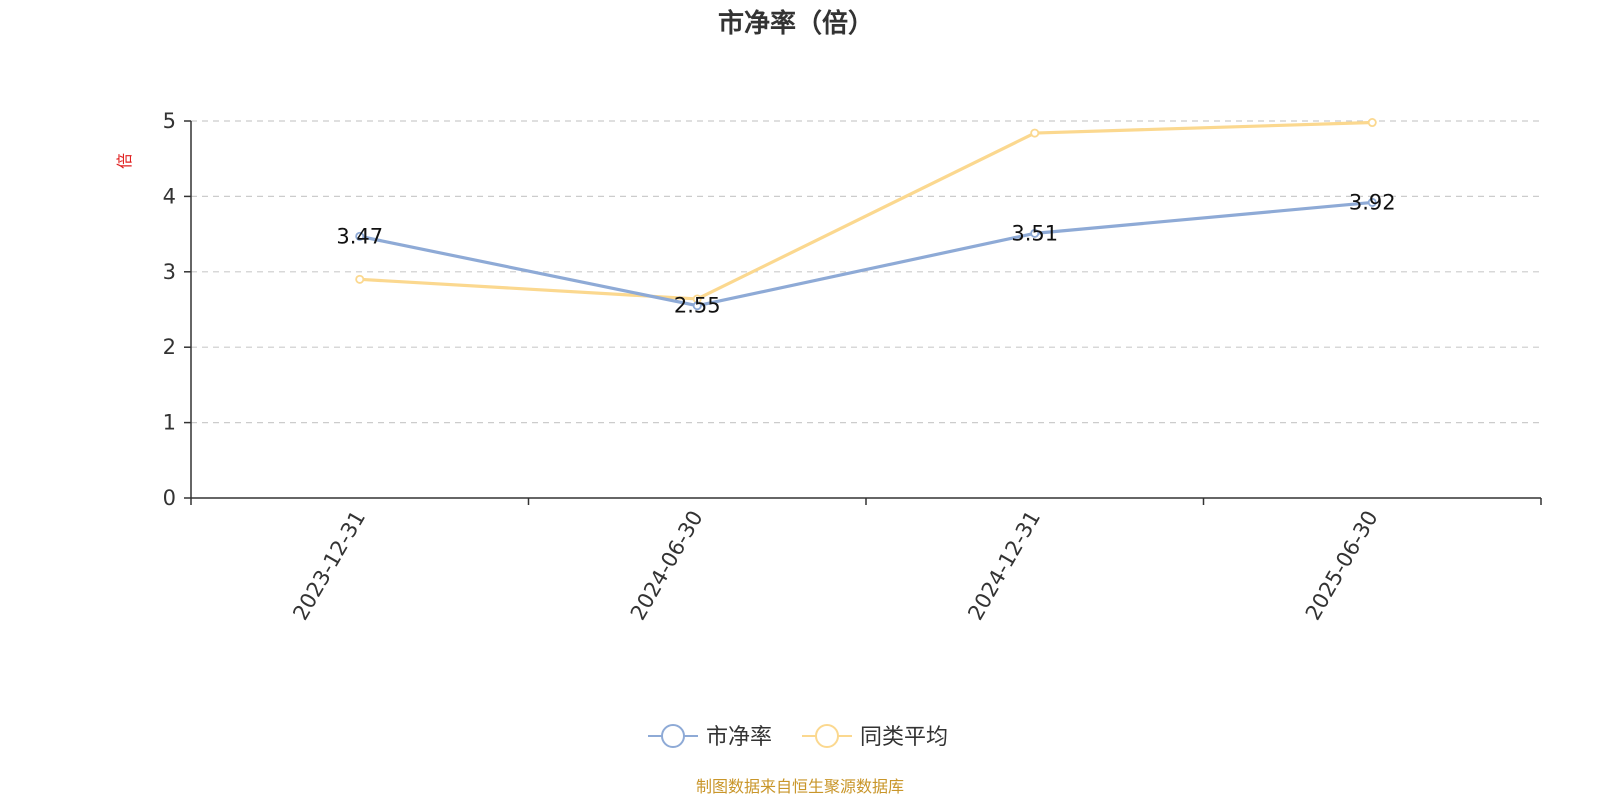 The image size is (1600, 800). I want to click on data-label: 3.92, so click(1372, 202).